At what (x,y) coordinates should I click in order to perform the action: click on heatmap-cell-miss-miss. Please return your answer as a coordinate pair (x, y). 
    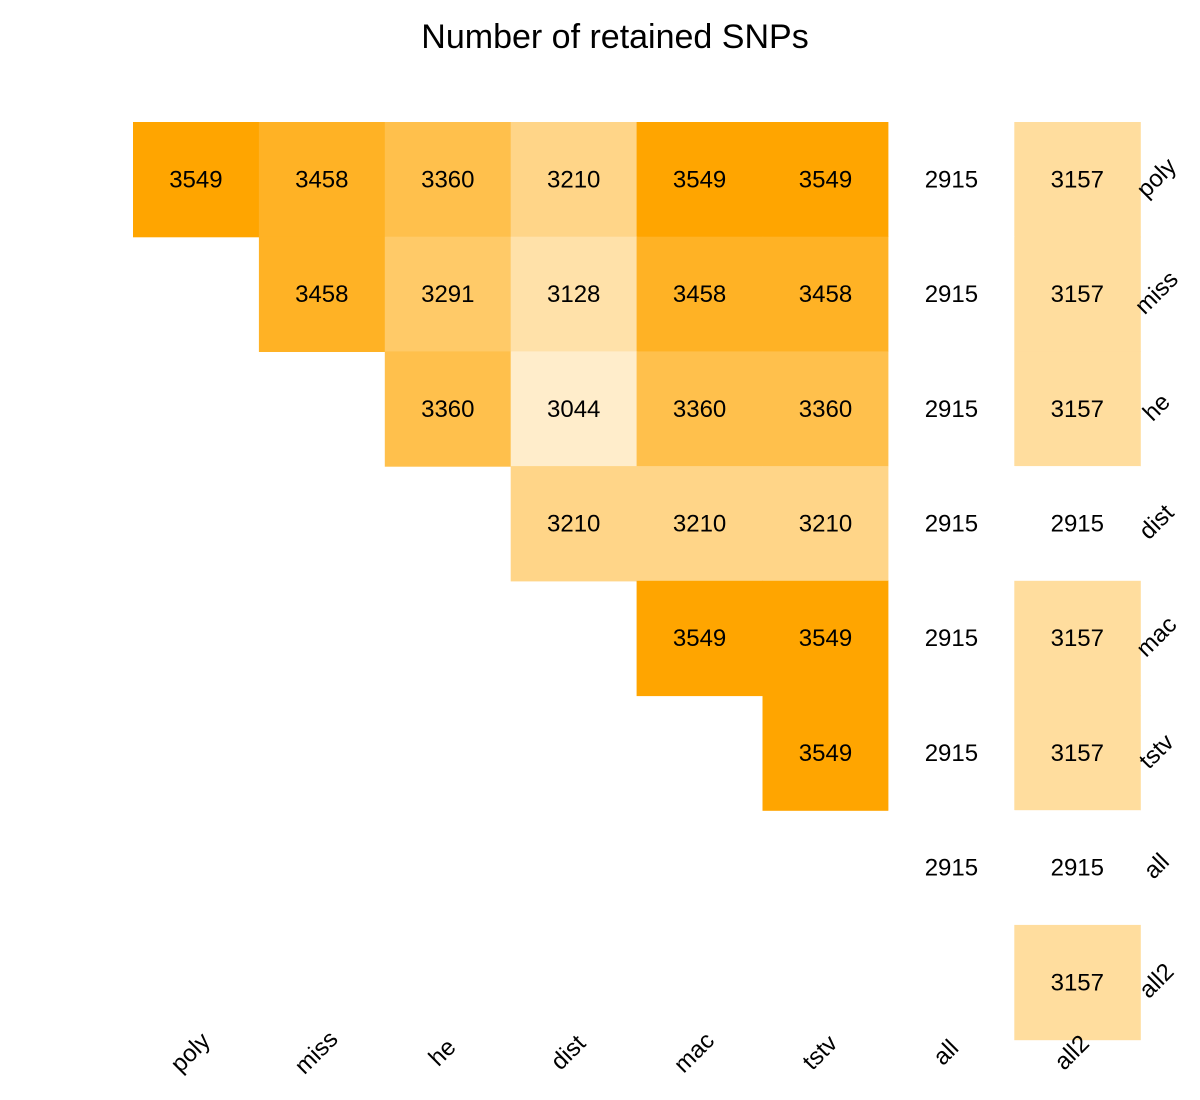
    Looking at the image, I should click on (322, 294).